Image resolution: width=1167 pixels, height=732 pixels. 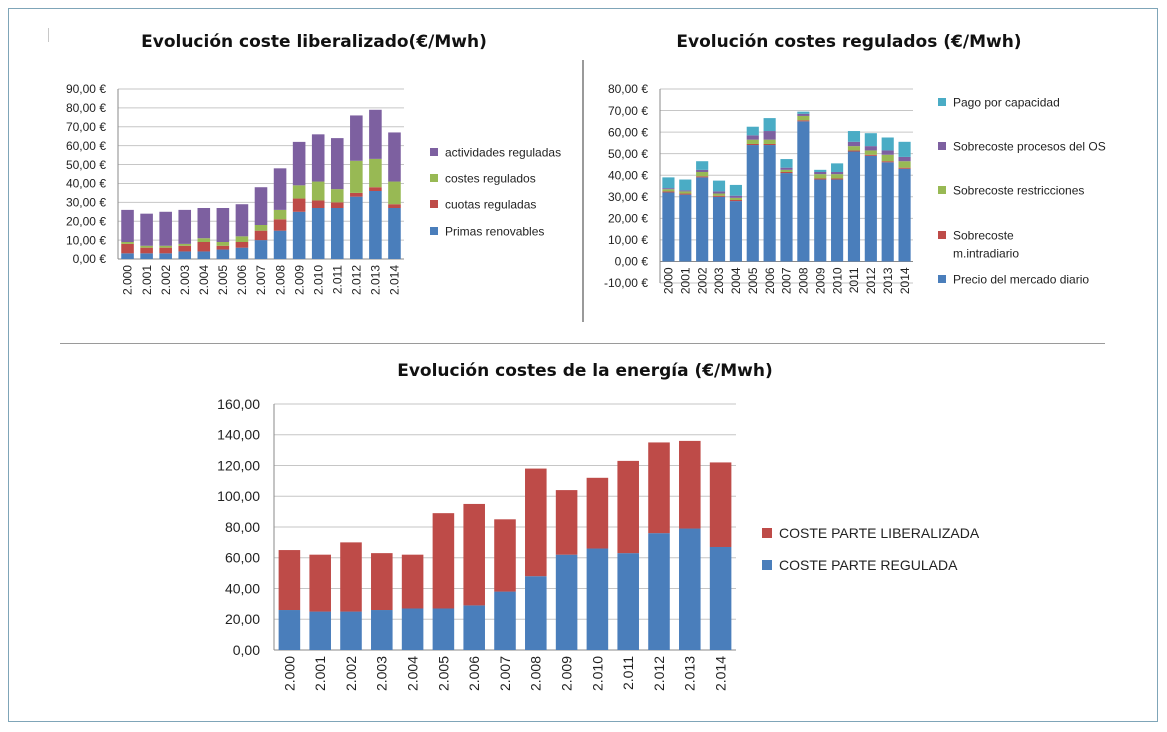 I want to click on c2-xtick-label: 2010, so click(x=837, y=280).